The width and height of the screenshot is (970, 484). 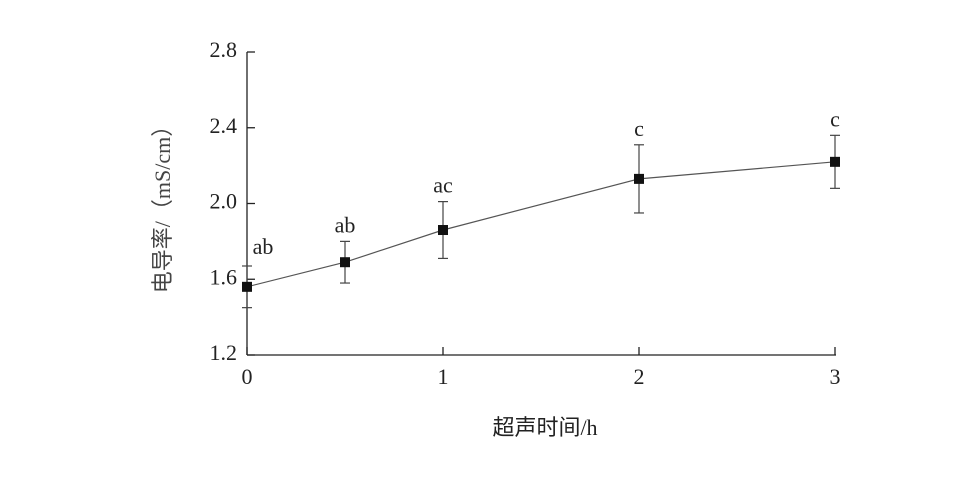 What do you see at coordinates (162, 204) in the screenshot?
I see `y-axis-label: 电导率/（mS/cm）` at bounding box center [162, 204].